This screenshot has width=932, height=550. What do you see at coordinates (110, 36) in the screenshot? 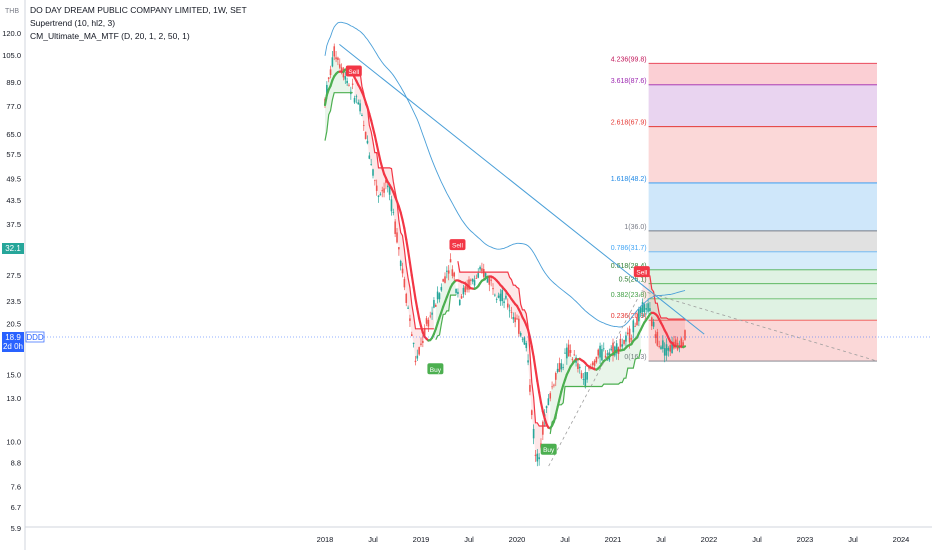
I see `indicator-ma: CM_Ultimate_MA_MTF (D, 20, 1, 2, 50, 1)` at bounding box center [110, 36].